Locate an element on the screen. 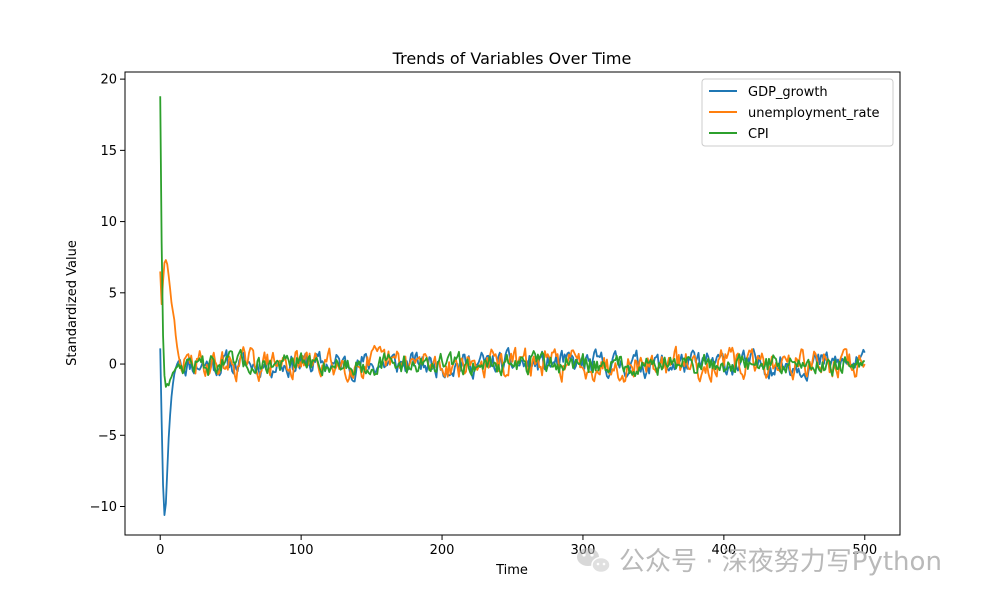  x-tick-label: 200 is located at coordinates (442, 550).